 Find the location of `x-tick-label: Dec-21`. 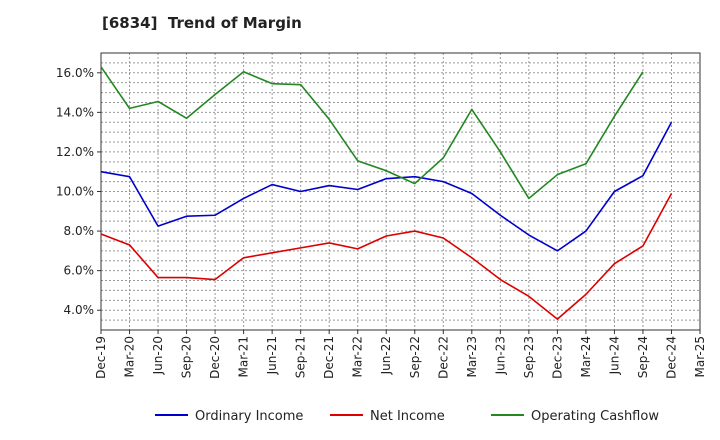

x-tick-label: Dec-21 is located at coordinates (329, 357).